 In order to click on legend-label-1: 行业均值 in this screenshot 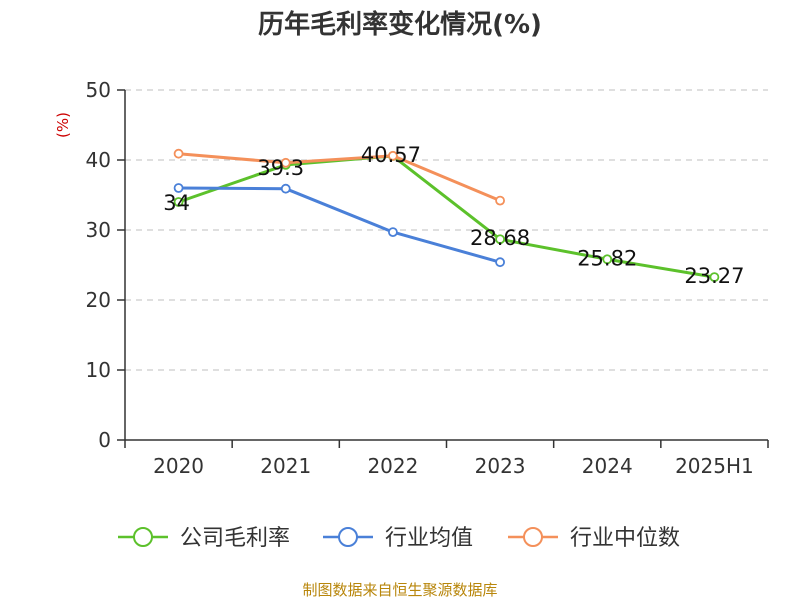, I will do `click(429, 538)`.